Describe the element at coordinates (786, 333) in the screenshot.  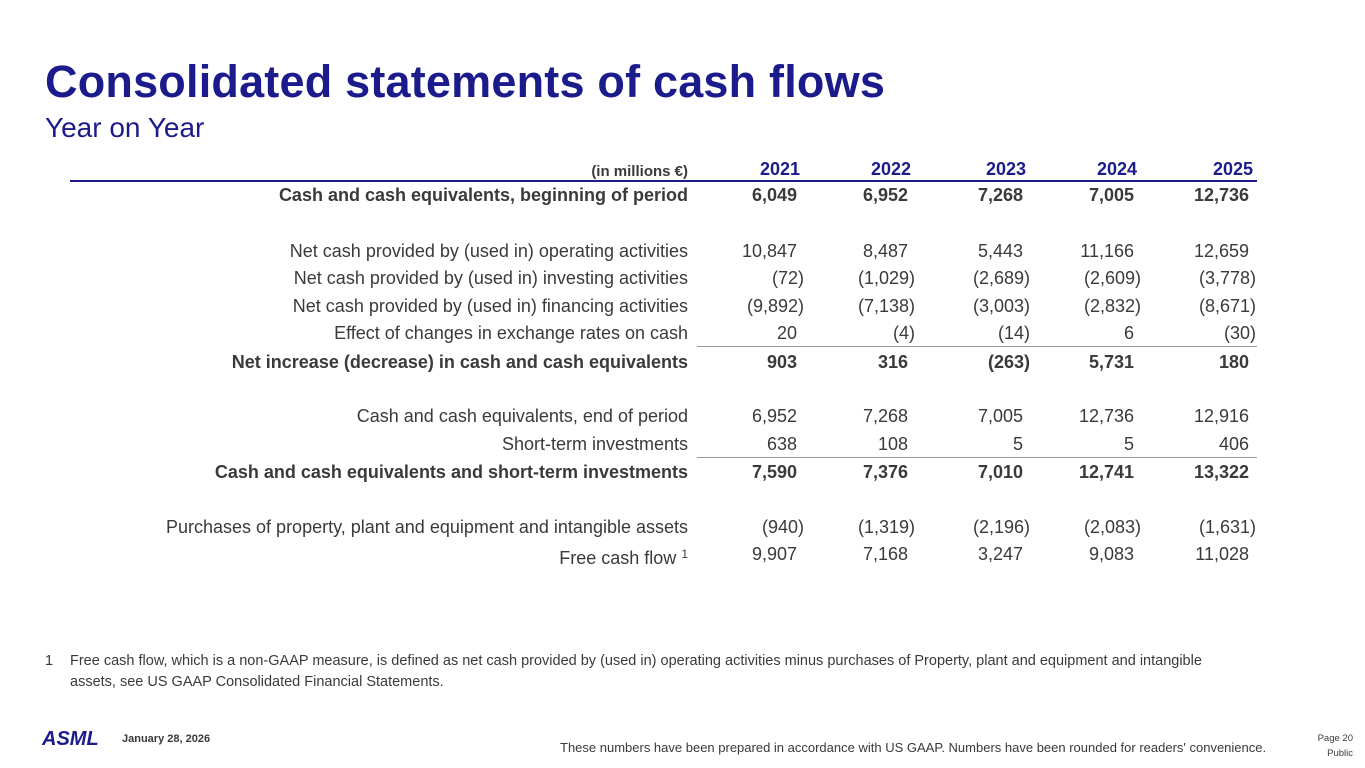
I see `row-value: 20` at that location.